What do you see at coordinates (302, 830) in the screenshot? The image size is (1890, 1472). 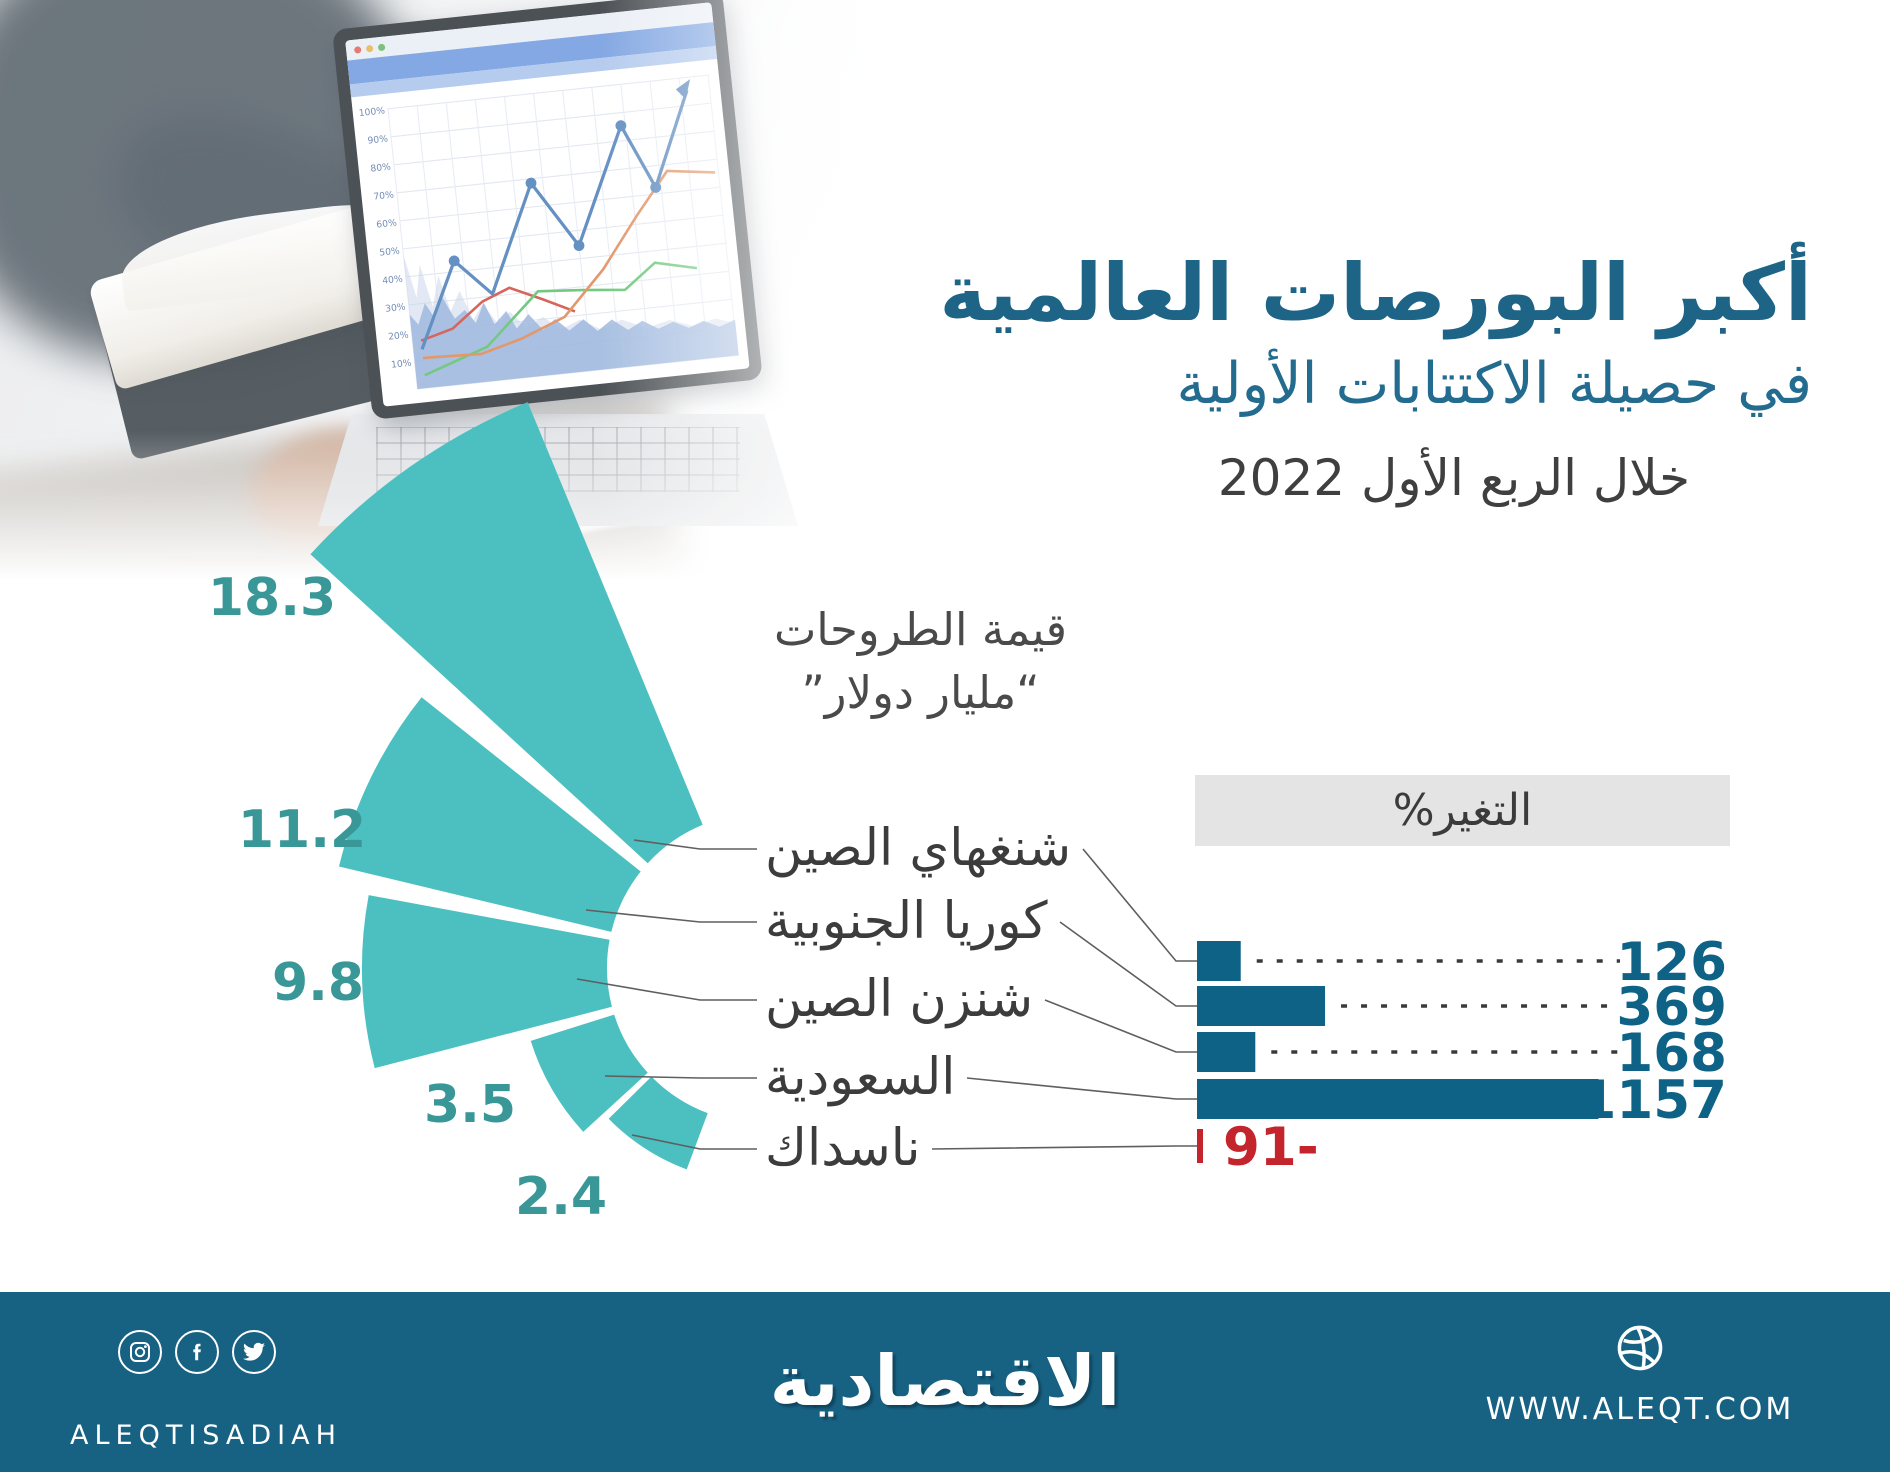 I see `fan-value-label: 11.2` at bounding box center [302, 830].